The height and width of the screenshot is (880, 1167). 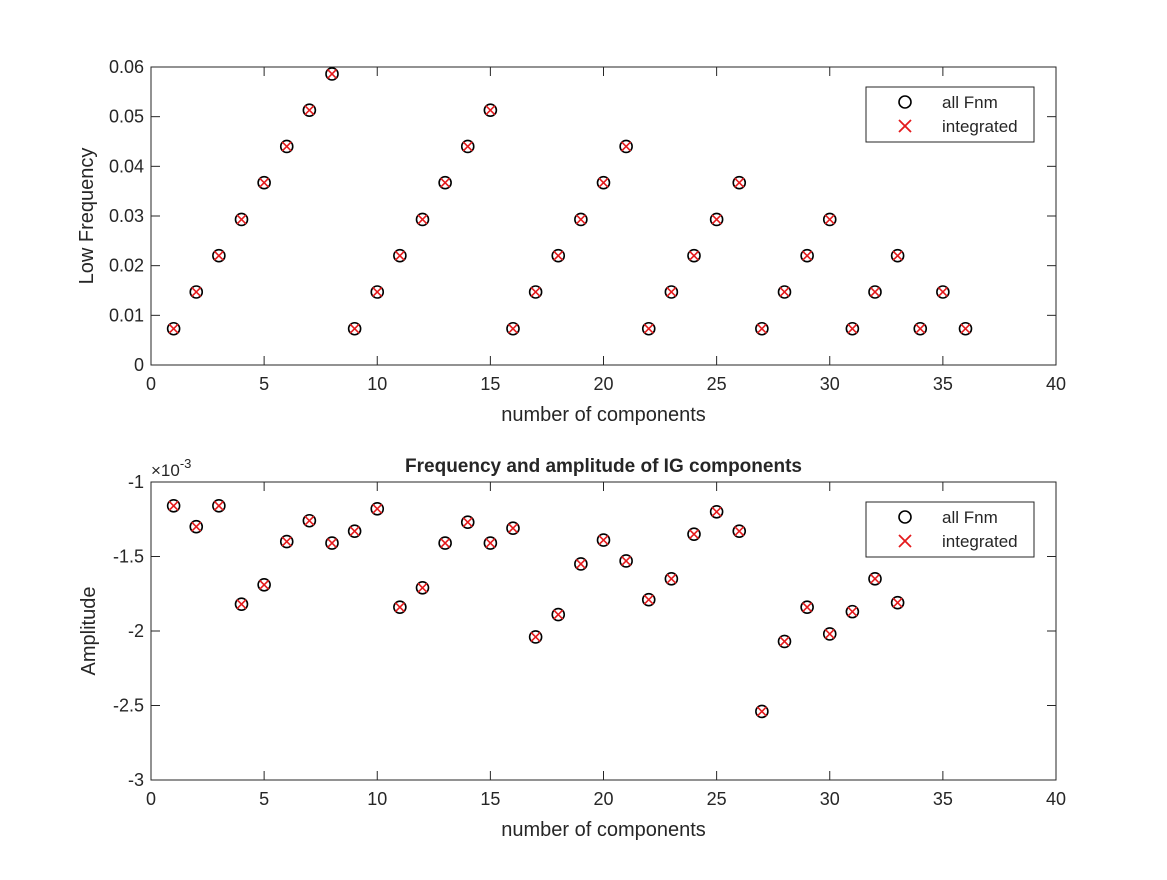 What do you see at coordinates (126, 67) in the screenshot?
I see `y-tick-label: 0.06` at bounding box center [126, 67].